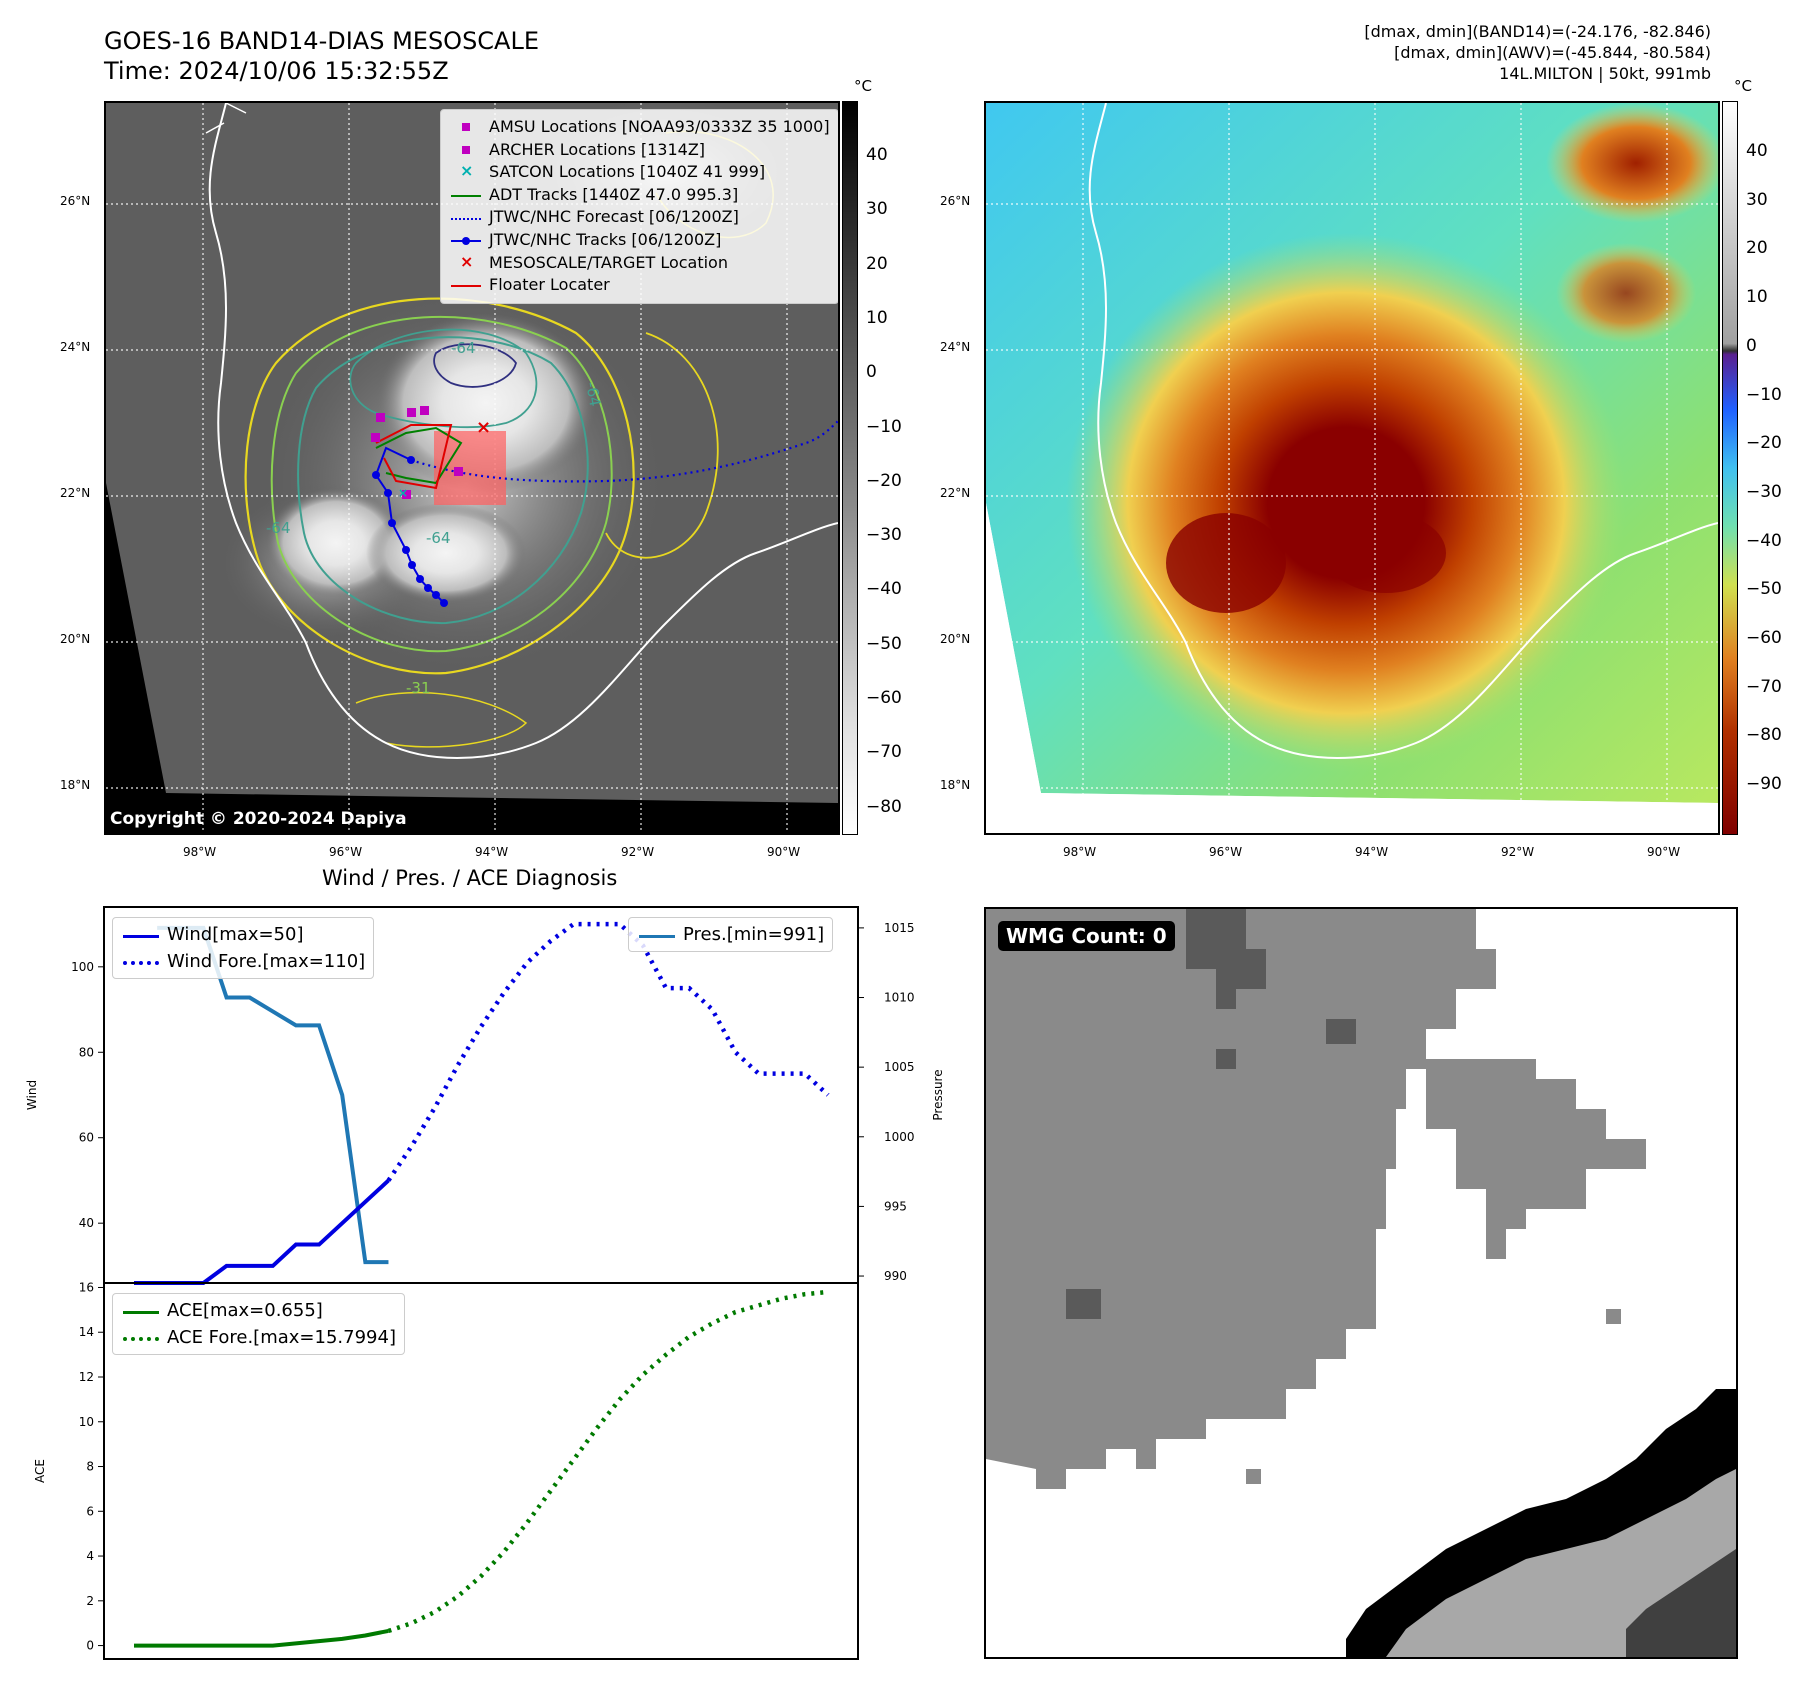 Image resolution: width=1797 pixels, height=1690 pixels. Describe the element at coordinates (1086, 936) in the screenshot. I see `wmg-count-badge: WMG Count: 0` at that location.